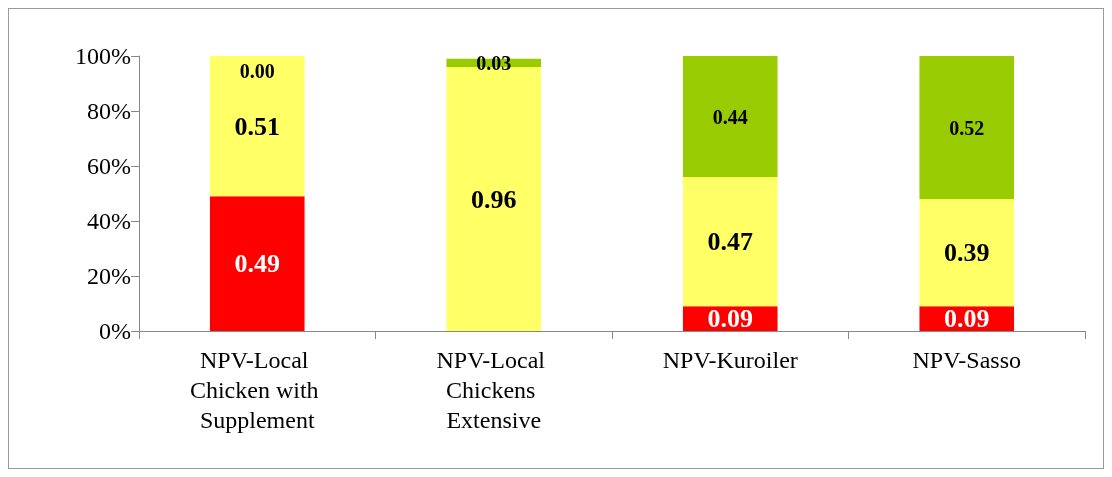 The width and height of the screenshot is (1112, 477). I want to click on y-tick-label: 60%, so click(109, 166).